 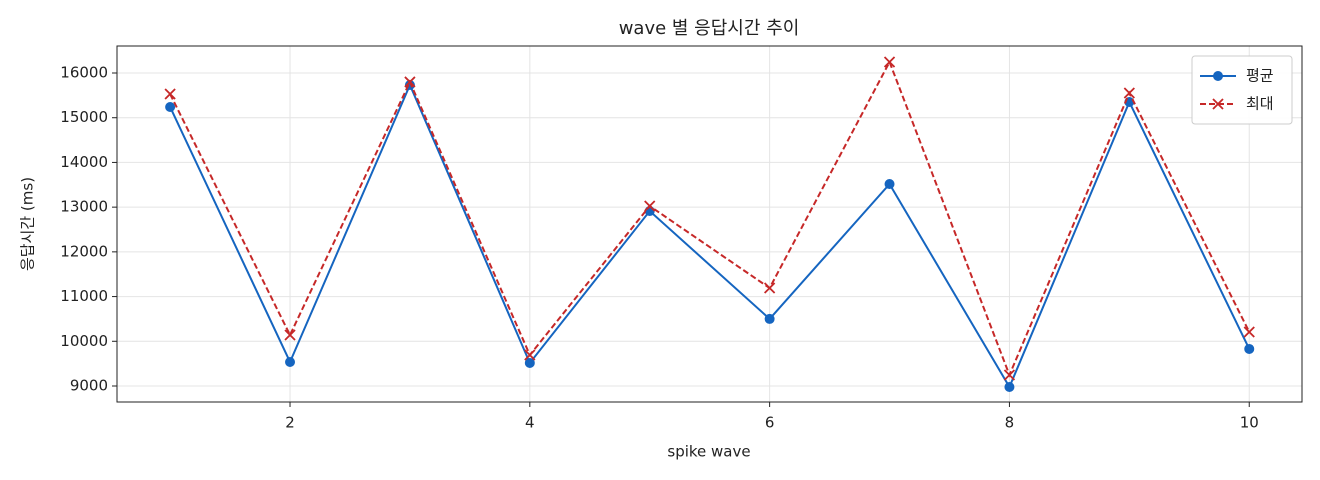 What do you see at coordinates (84, 162) in the screenshot?
I see `y-tick-label: 14000` at bounding box center [84, 162].